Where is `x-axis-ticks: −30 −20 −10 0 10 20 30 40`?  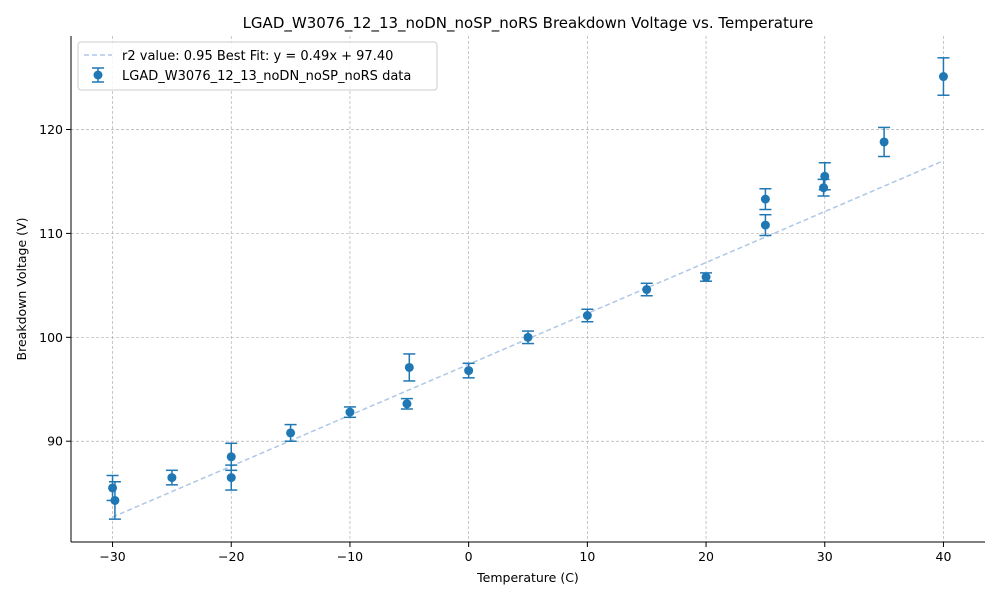
x-axis-ticks: −30 −20 −10 0 10 20 30 40 is located at coordinates (525, 553).